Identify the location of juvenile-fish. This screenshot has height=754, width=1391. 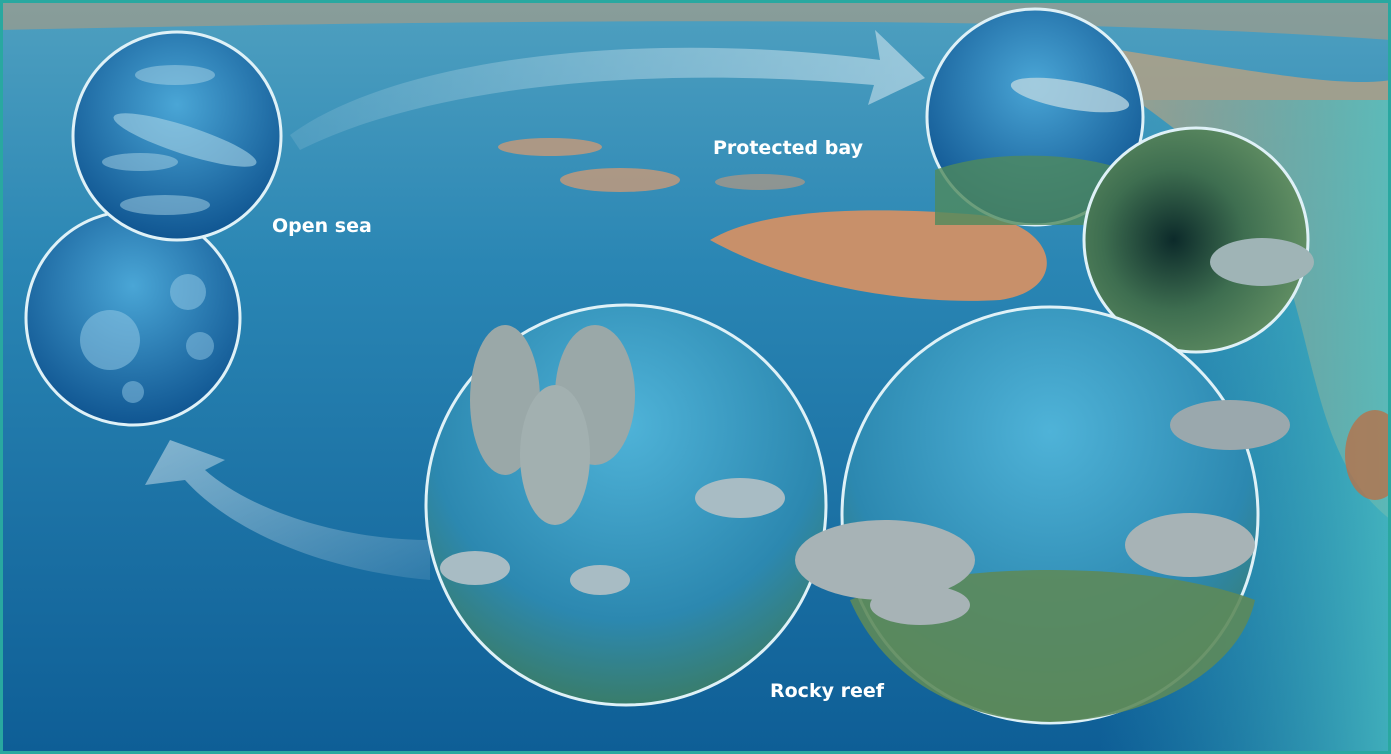
(1070, 95).